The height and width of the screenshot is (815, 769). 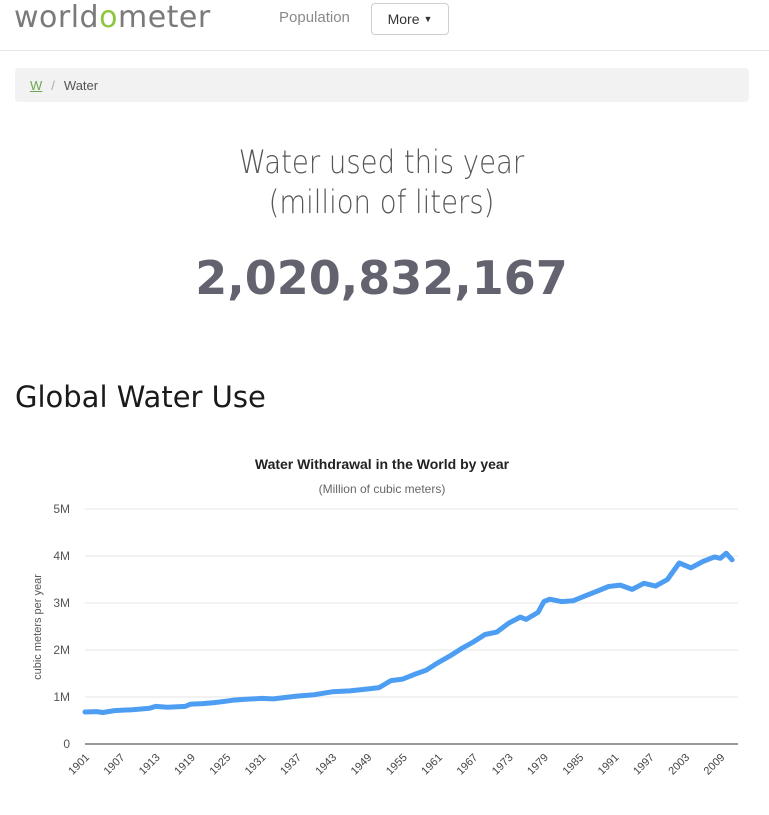 I want to click on breadcrumb: W / Water, so click(x=382, y=85).